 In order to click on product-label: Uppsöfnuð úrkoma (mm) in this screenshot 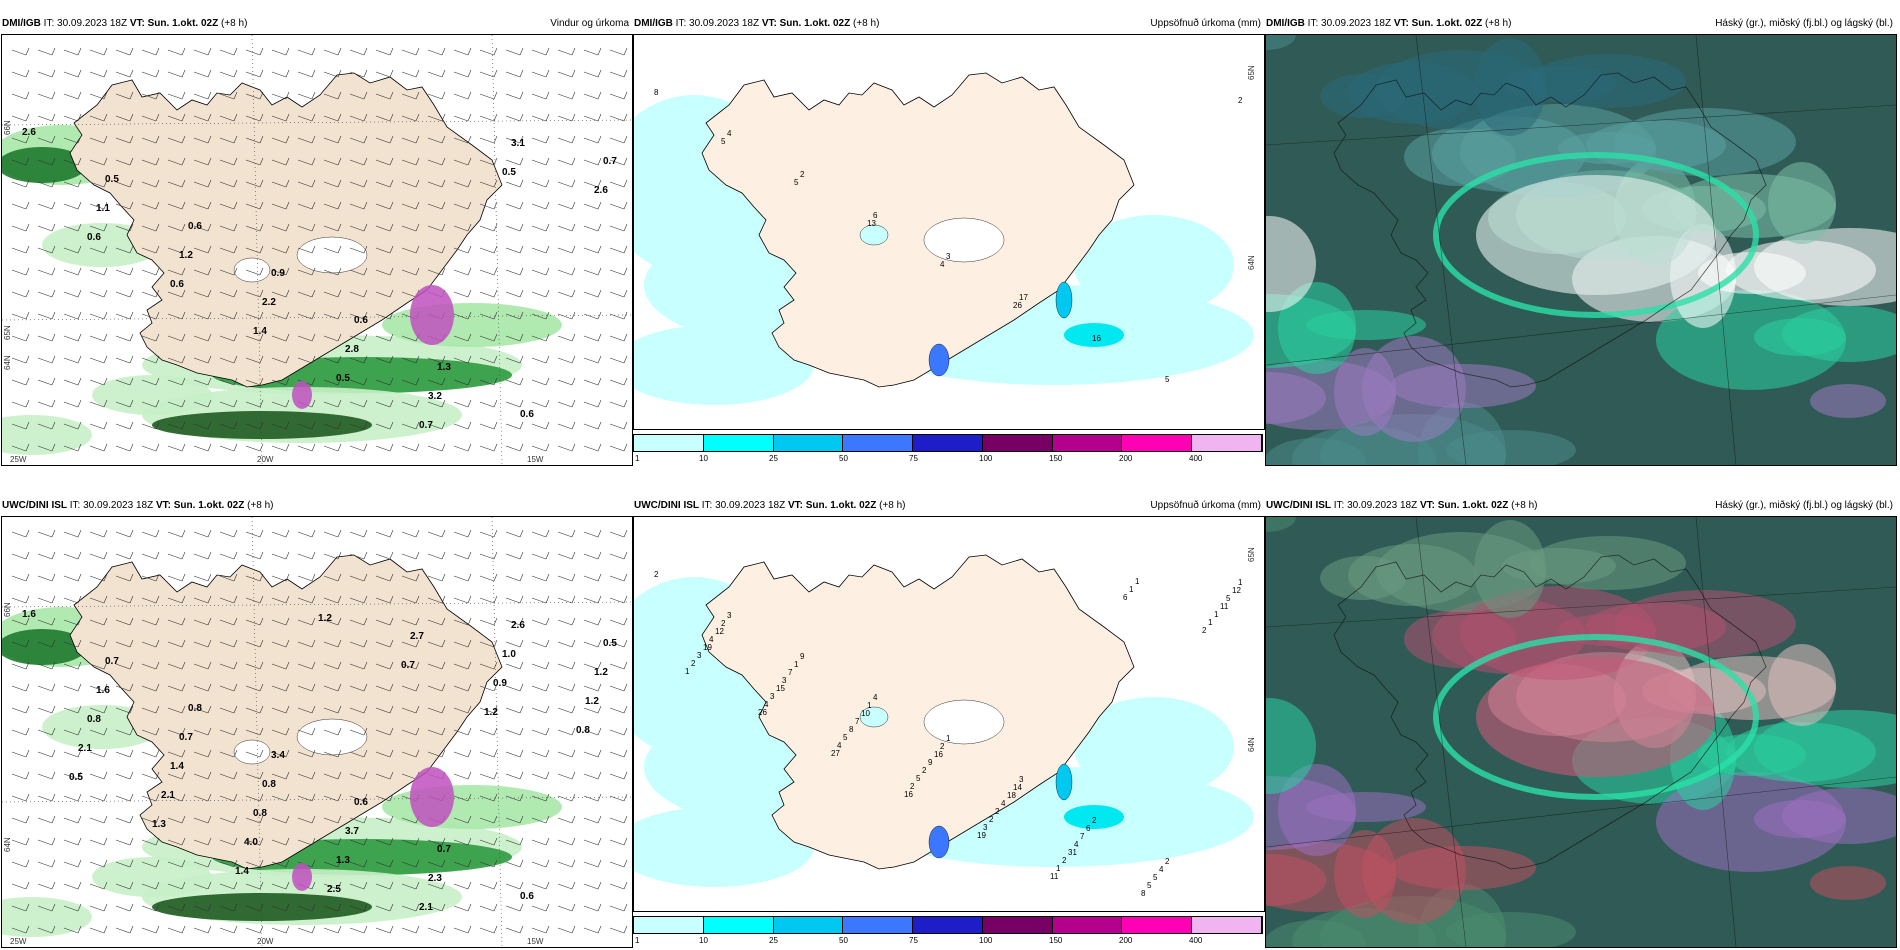, I will do `click(1205, 505)`.